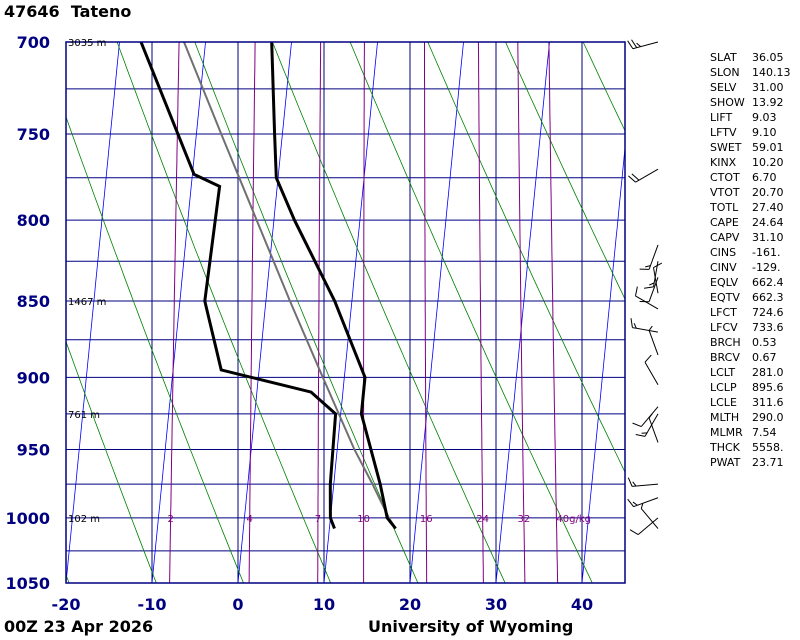 The width and height of the screenshot is (800, 640). What do you see at coordinates (725, 417) in the screenshot?
I see `index-name: MLTH` at bounding box center [725, 417].